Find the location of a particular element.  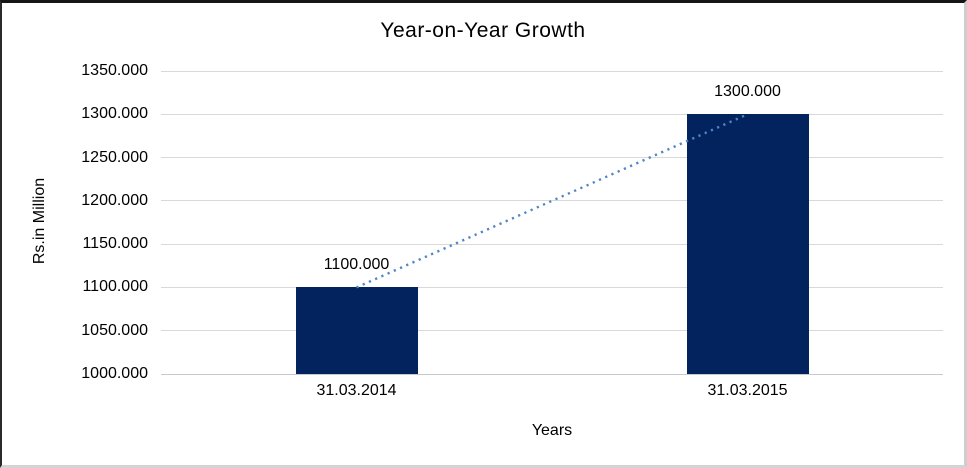

x-tick-label: 31.03.2015 is located at coordinates (747, 390).